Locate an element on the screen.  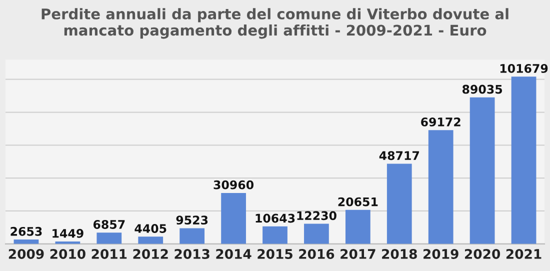
x-tick-label: 2016 is located at coordinates (316, 253).